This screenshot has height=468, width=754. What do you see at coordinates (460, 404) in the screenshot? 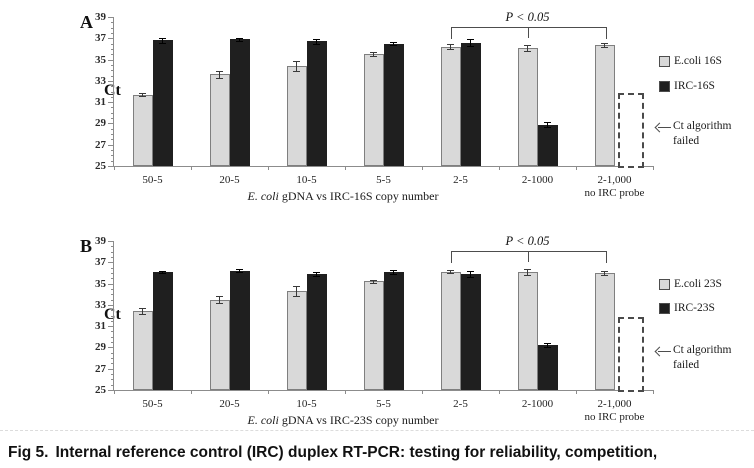
I see `category-label: 2-5` at bounding box center [460, 404].